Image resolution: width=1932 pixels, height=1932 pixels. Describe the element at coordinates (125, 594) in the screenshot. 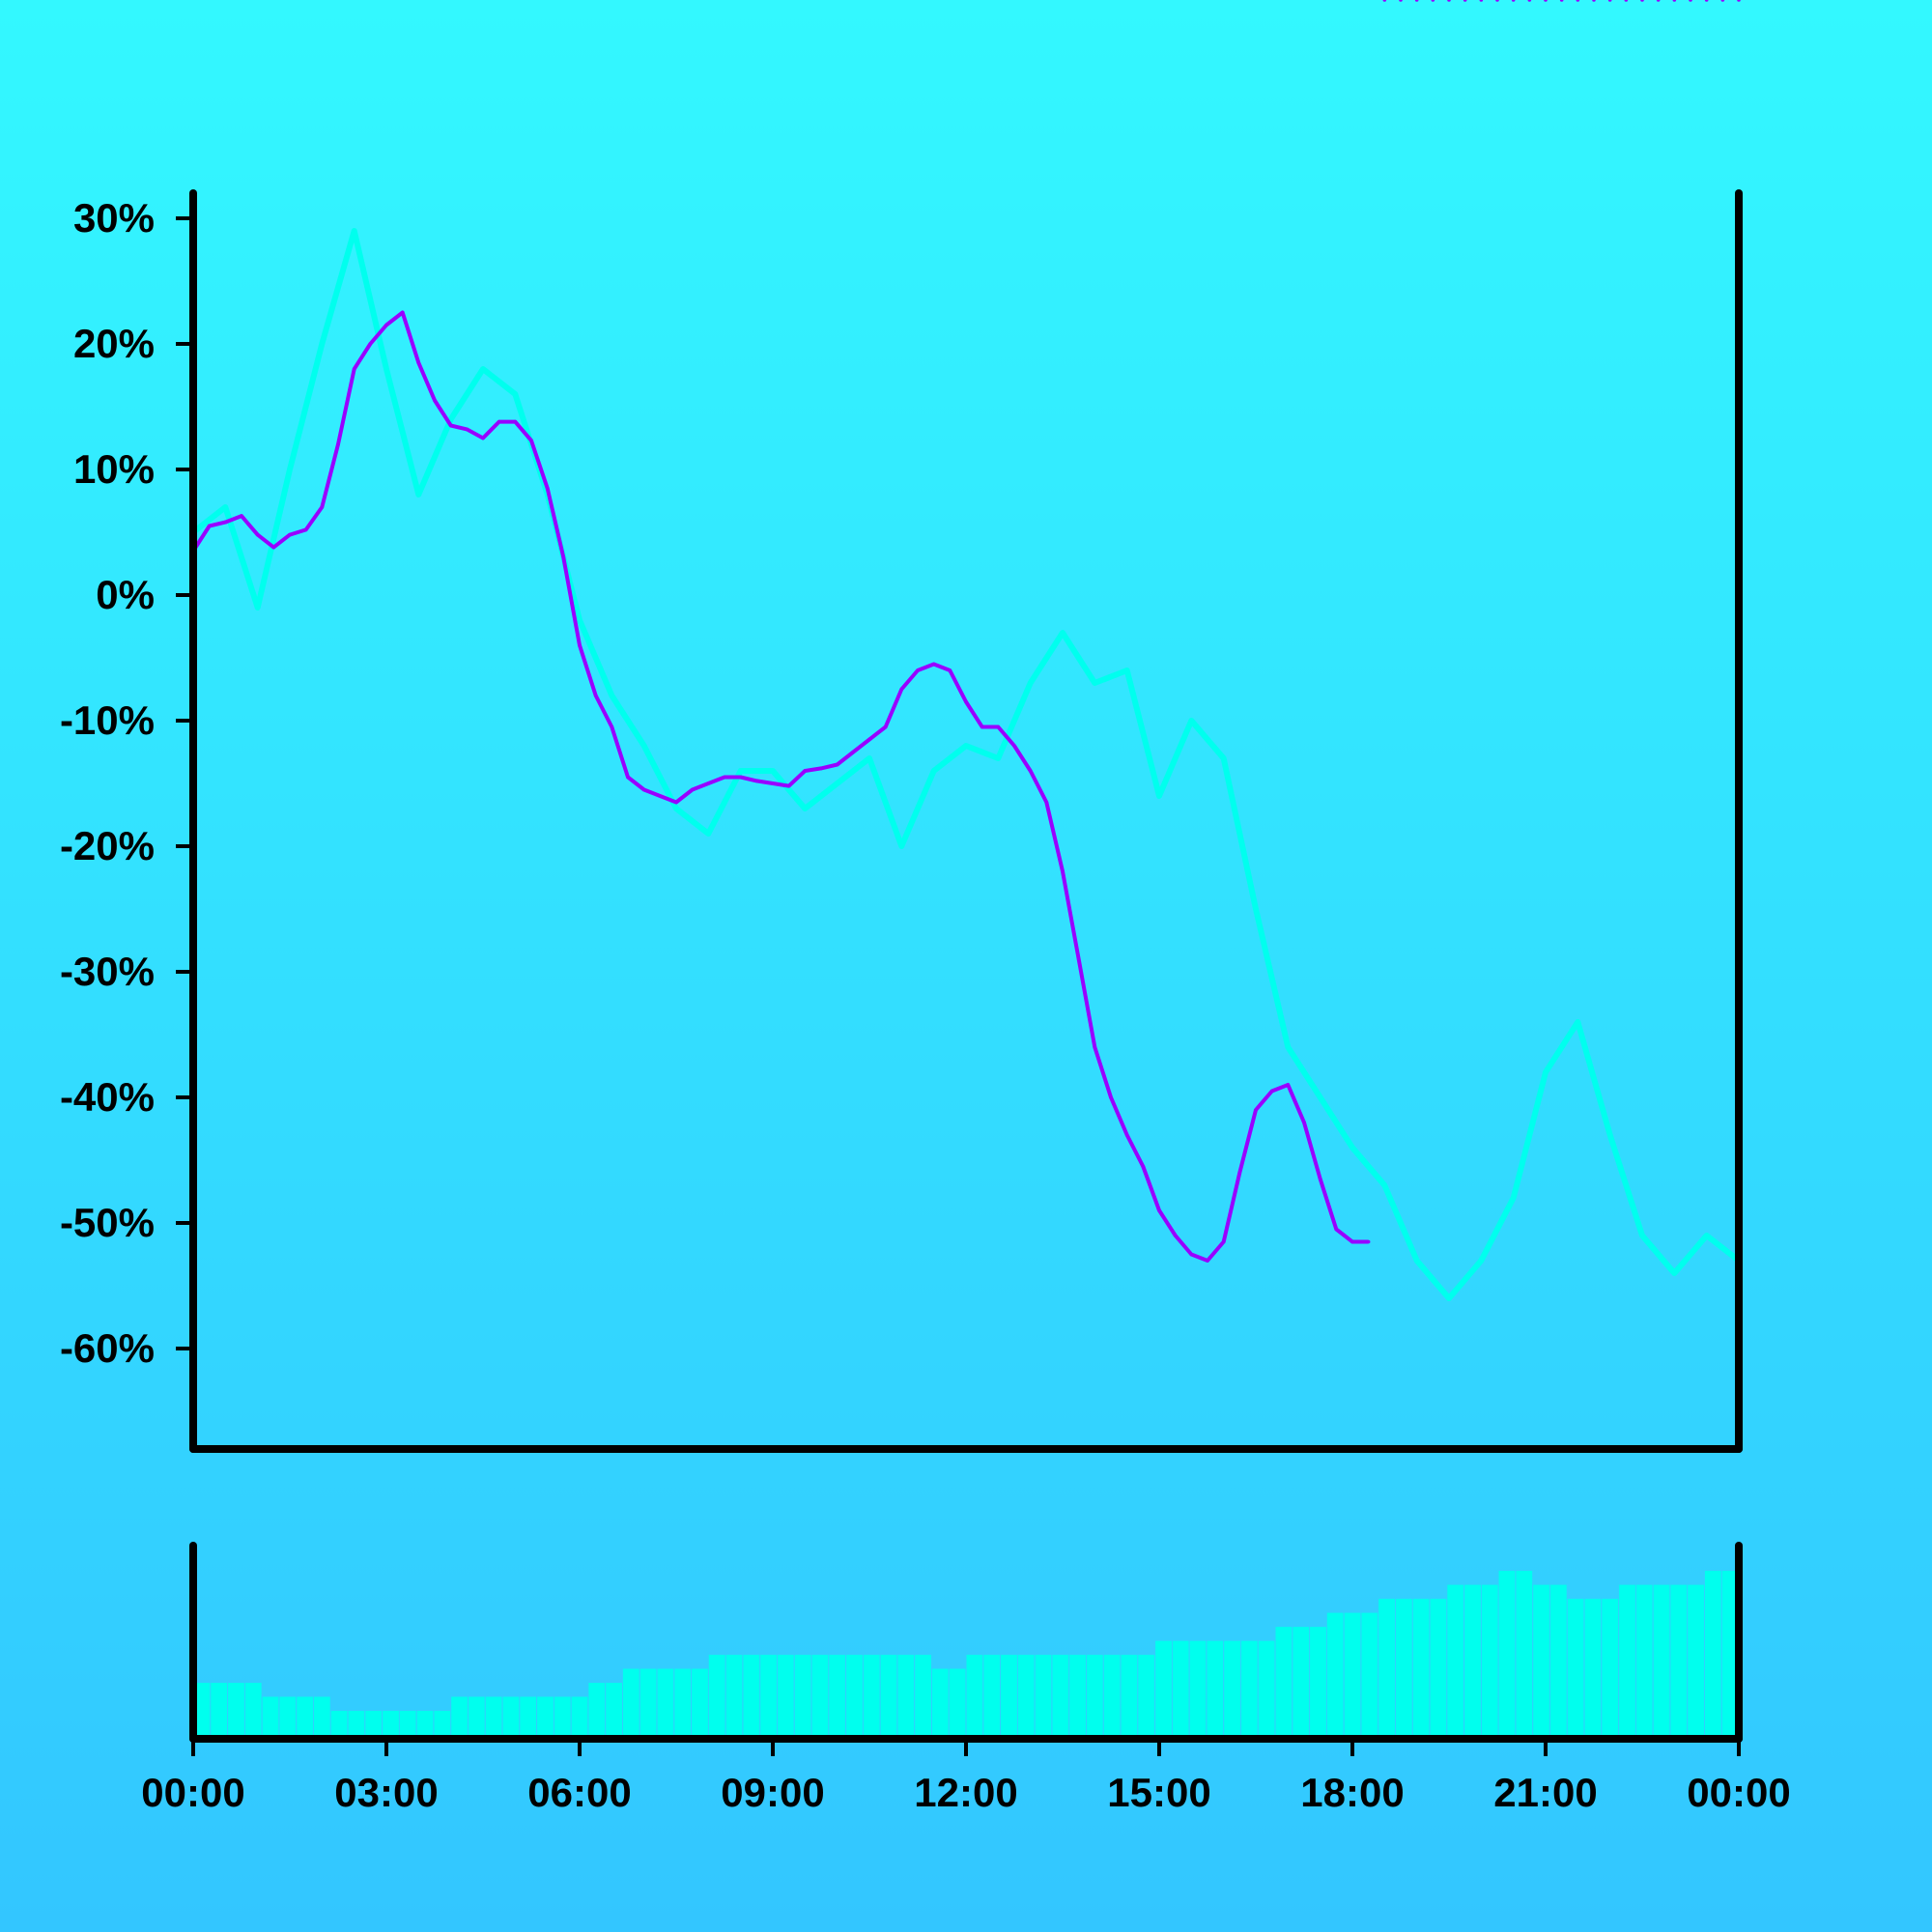

I see `y-tick-label: 0%` at that location.